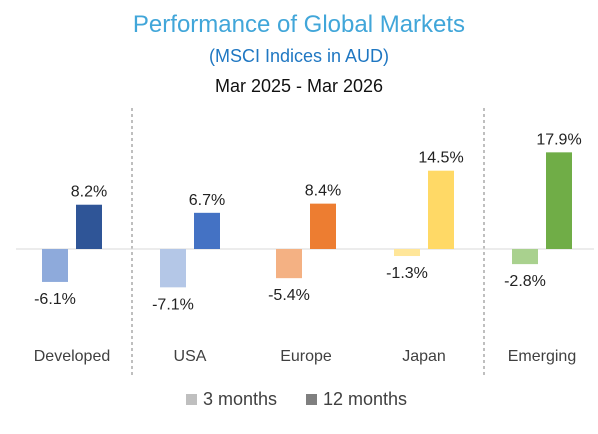 This screenshot has height=434, width=598. Describe the element at coordinates (240, 399) in the screenshot. I see `legend-label-3-months: 3 months` at that location.